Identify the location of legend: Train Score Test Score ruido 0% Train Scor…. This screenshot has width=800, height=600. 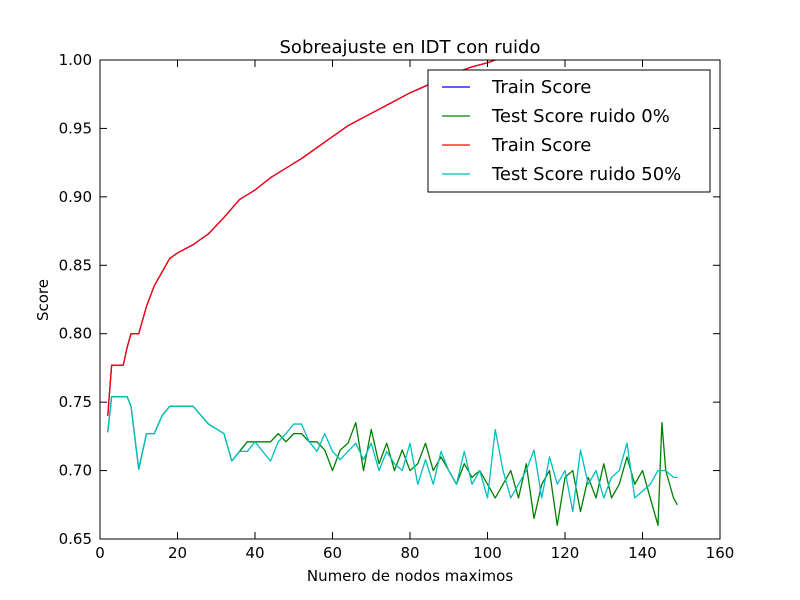
(569, 131).